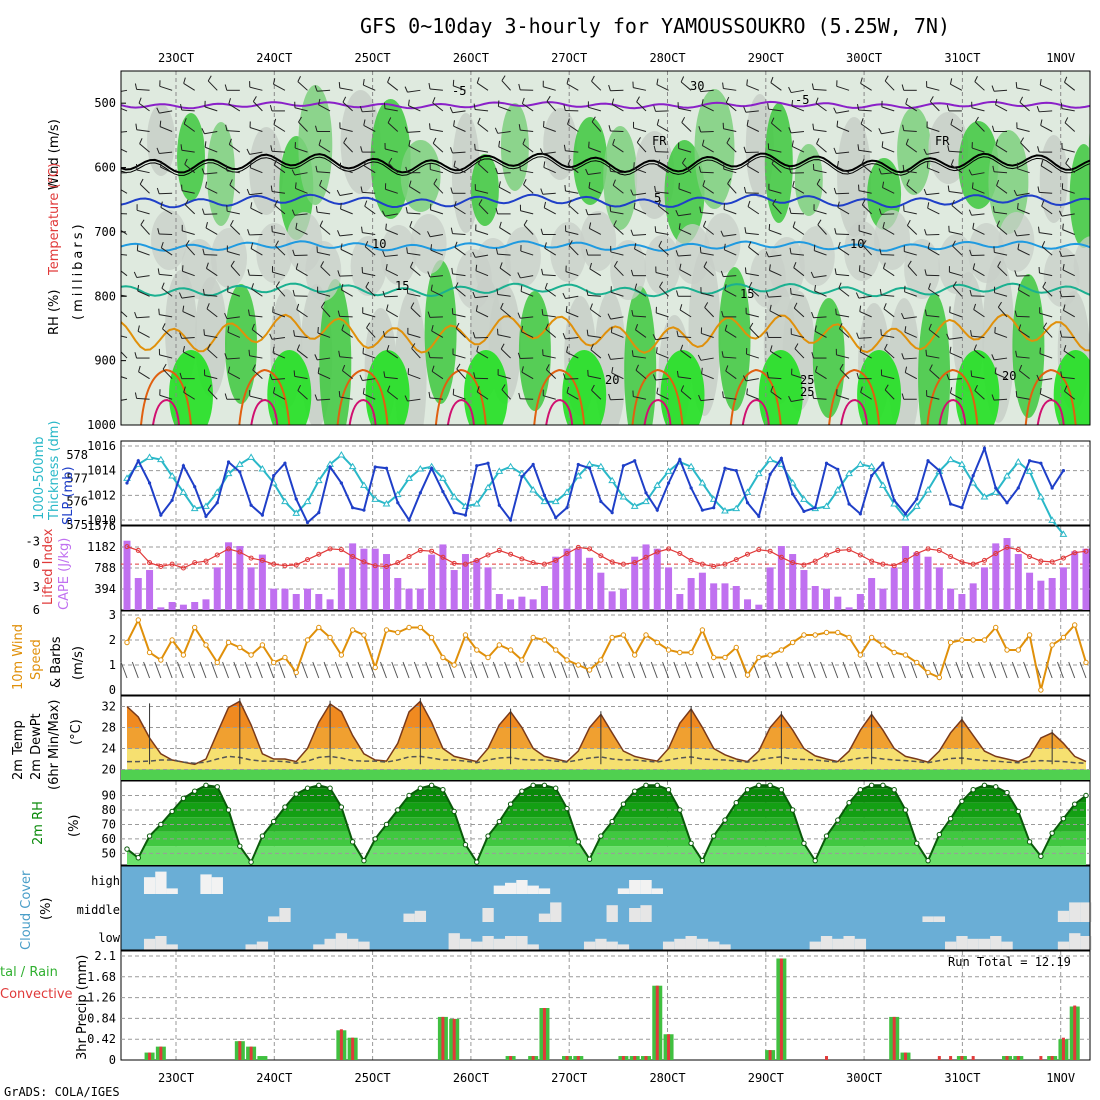 This screenshot has width=1100, height=1100. What do you see at coordinates (105, 589) in the screenshot?
I see `cape-tick: 394` at bounding box center [105, 589].